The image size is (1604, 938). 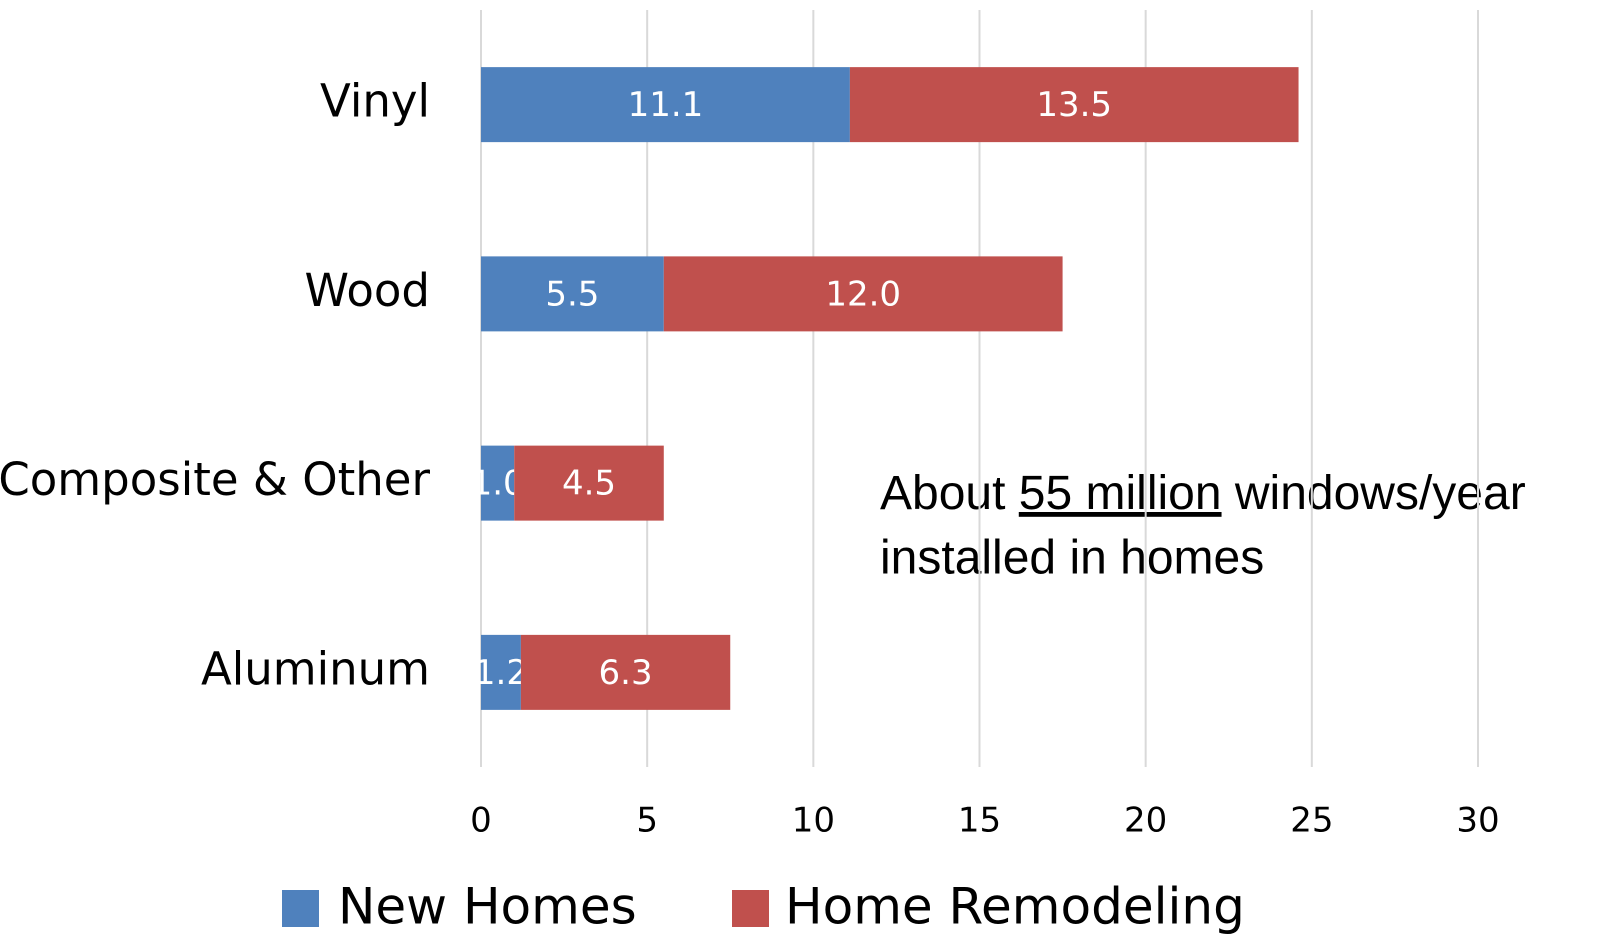 What do you see at coordinates (375, 101) in the screenshot?
I see `y-tick-label: Vinyl` at bounding box center [375, 101].